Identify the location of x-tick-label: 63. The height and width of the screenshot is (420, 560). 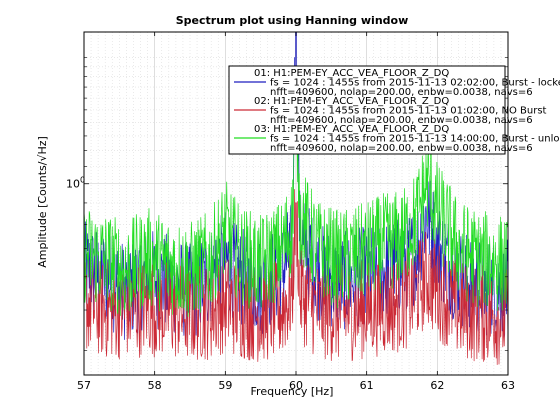
(508, 385).